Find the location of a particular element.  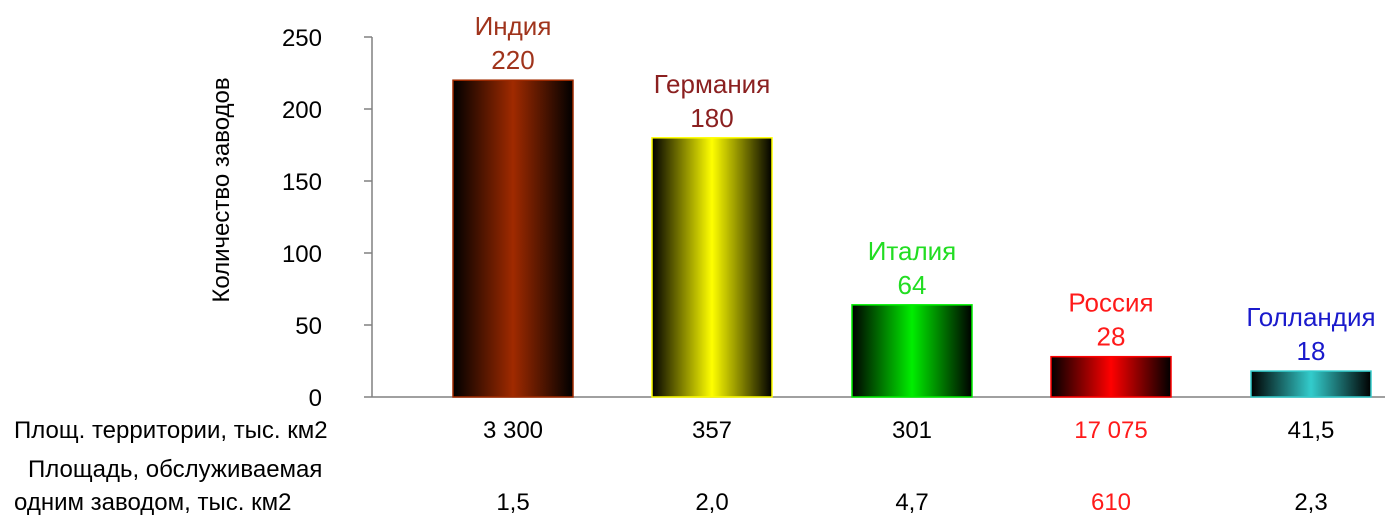

y-tick-label: 250 is located at coordinates (302, 38).